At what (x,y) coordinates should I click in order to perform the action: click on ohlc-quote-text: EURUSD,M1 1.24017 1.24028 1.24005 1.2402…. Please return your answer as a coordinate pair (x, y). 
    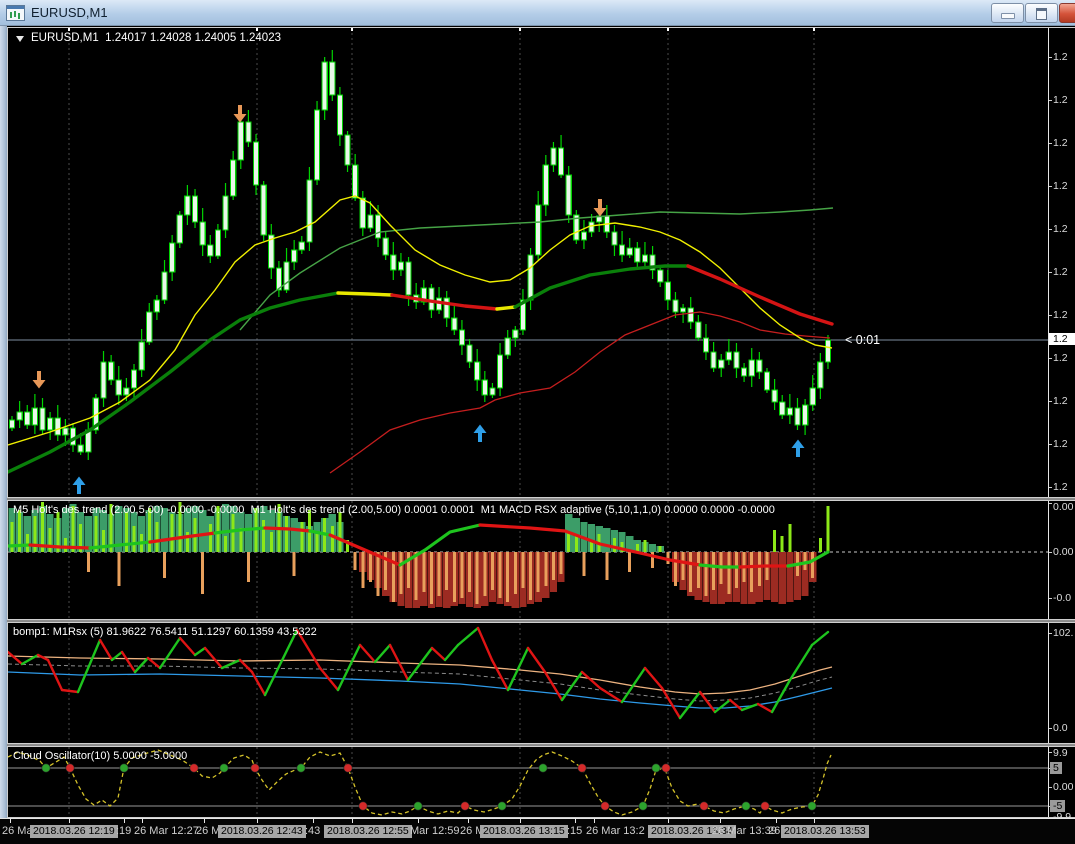
    Looking at the image, I should click on (156, 38).